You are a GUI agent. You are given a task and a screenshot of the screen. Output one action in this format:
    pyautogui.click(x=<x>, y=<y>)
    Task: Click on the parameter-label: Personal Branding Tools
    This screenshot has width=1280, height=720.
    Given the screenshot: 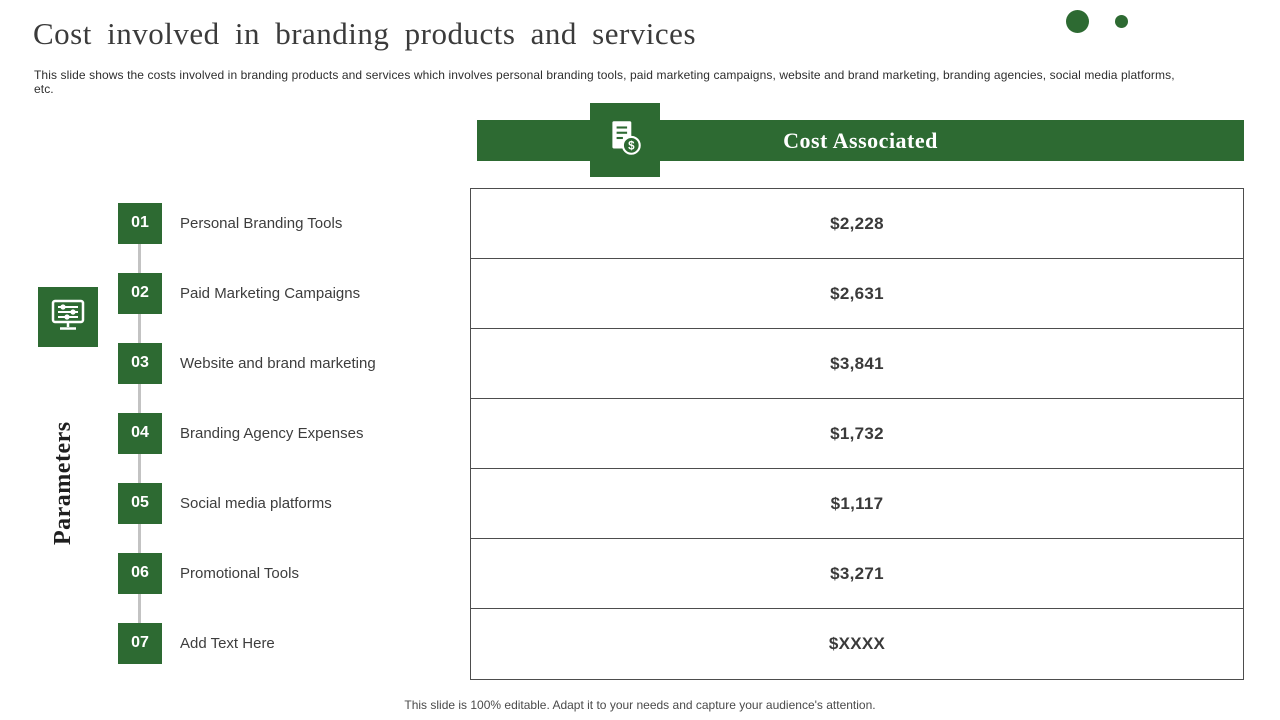 What is the action you would take?
    pyautogui.click(x=261, y=223)
    